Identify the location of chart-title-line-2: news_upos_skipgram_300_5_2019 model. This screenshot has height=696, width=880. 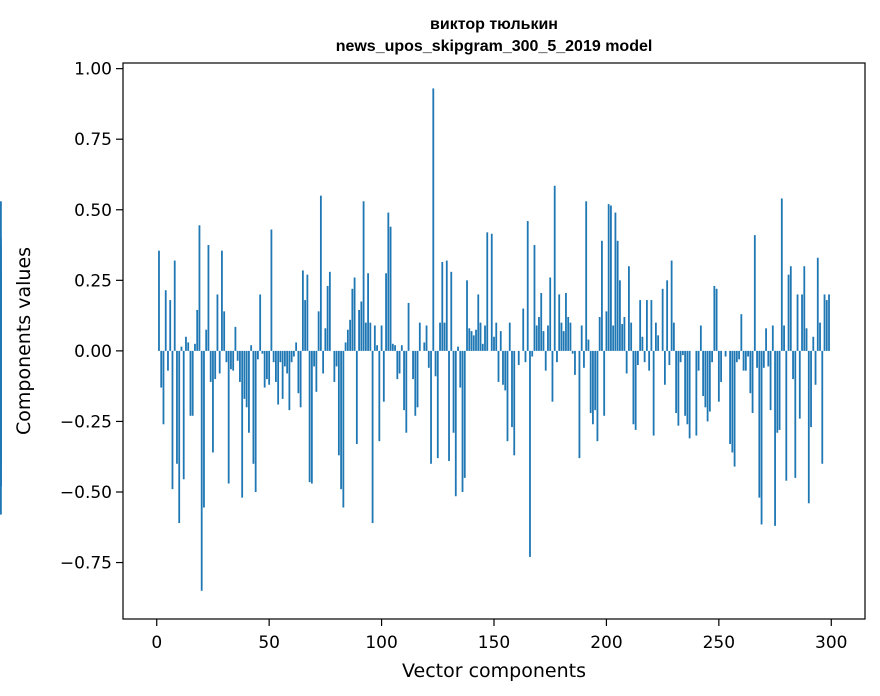
(494, 46).